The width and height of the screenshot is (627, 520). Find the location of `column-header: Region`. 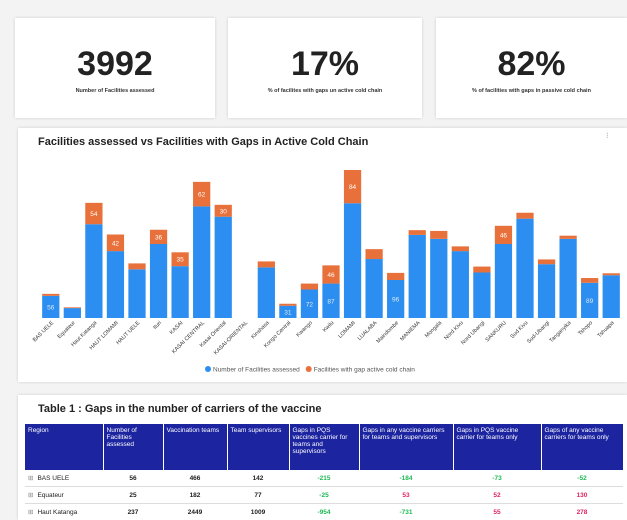

column-header: Region is located at coordinates (64, 447).